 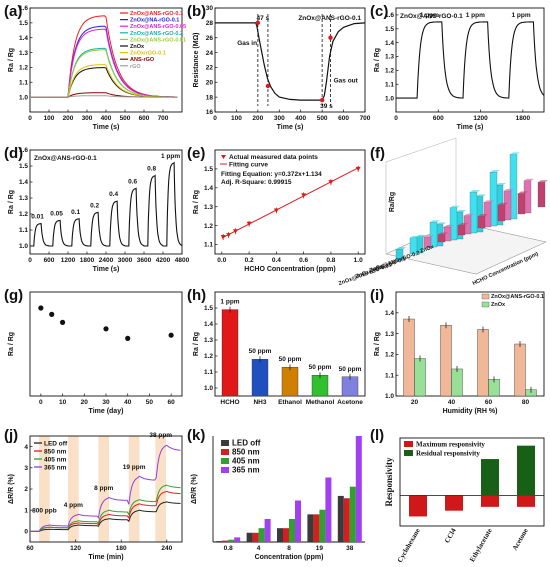 What do you see at coordinates (73, 489) in the screenshot?
I see `exposure-band` at bounding box center [73, 489].